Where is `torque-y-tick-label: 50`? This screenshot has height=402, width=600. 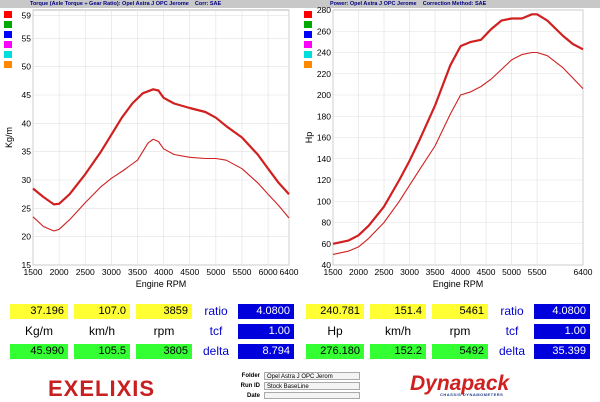 torque-y-tick-label: 50 is located at coordinates (27, 67).